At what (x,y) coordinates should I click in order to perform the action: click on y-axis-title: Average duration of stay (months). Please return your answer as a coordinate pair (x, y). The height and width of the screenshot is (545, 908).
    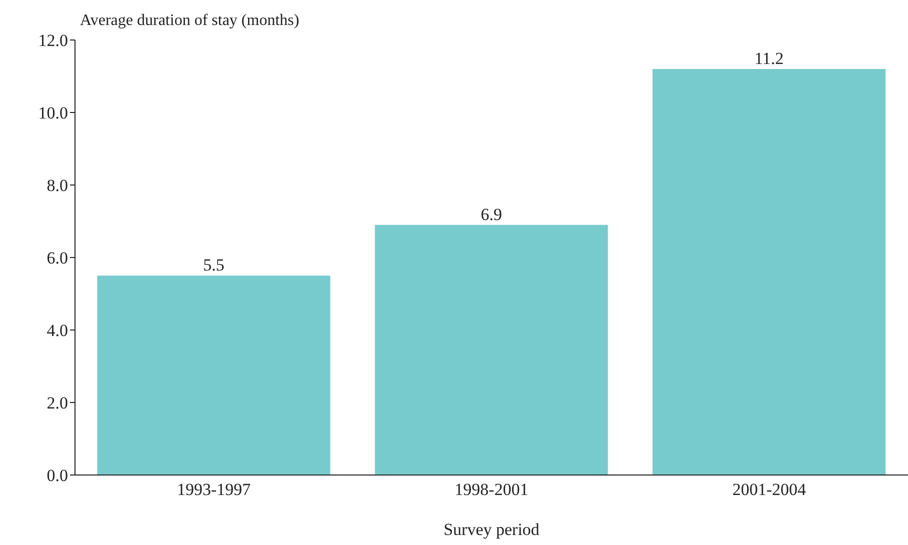
    Looking at the image, I should click on (190, 21).